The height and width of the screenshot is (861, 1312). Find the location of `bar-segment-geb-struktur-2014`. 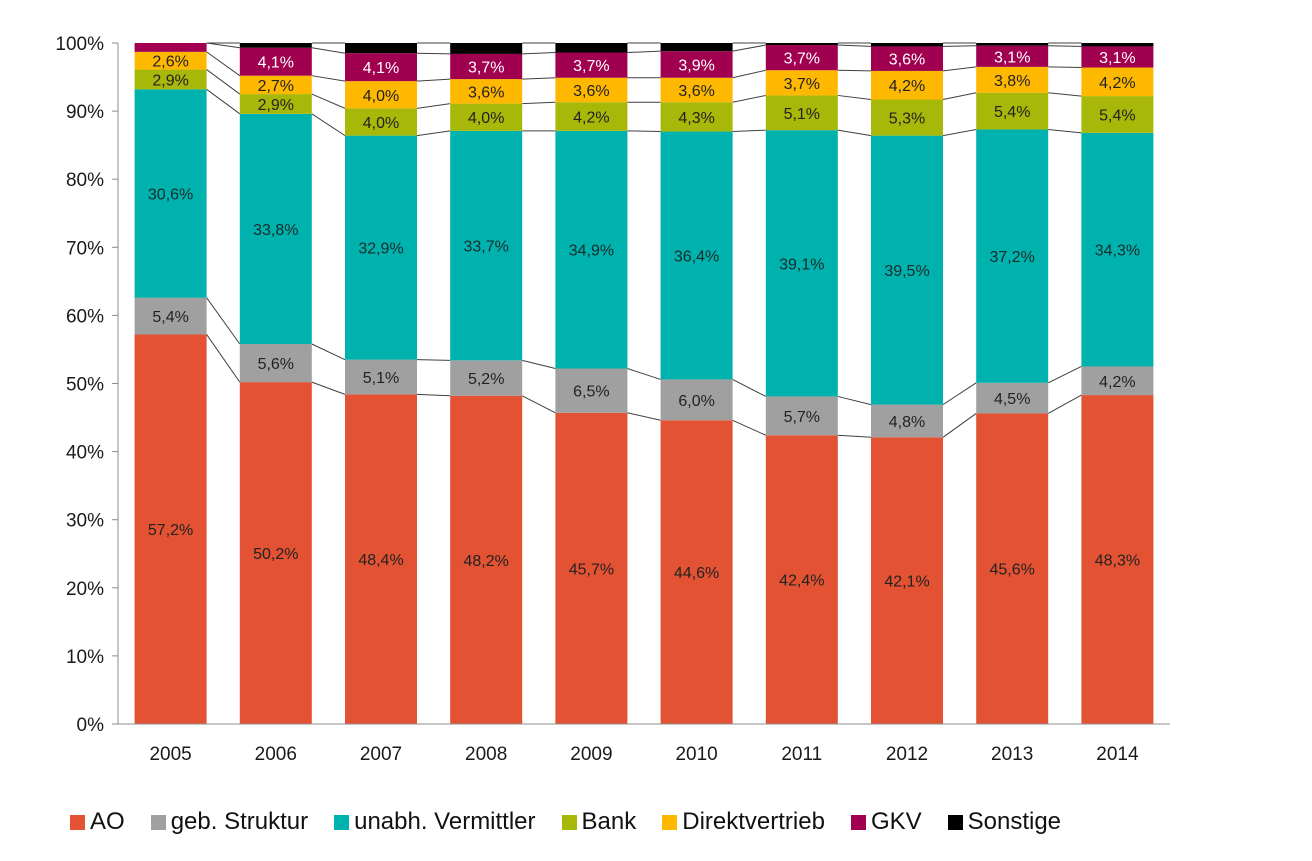

bar-segment-geb-struktur-2014 is located at coordinates (1117, 381).